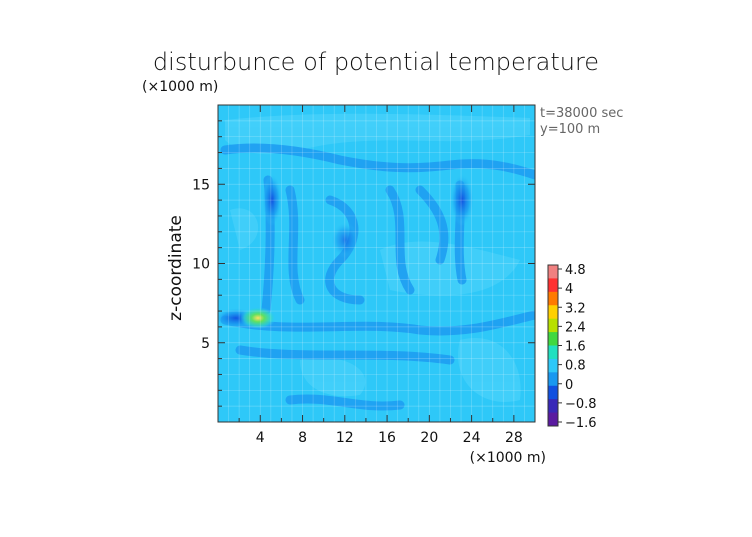 Image resolution: width=752 pixels, height=537 pixels. I want to click on colorbar-label: 1.6, so click(575, 347).